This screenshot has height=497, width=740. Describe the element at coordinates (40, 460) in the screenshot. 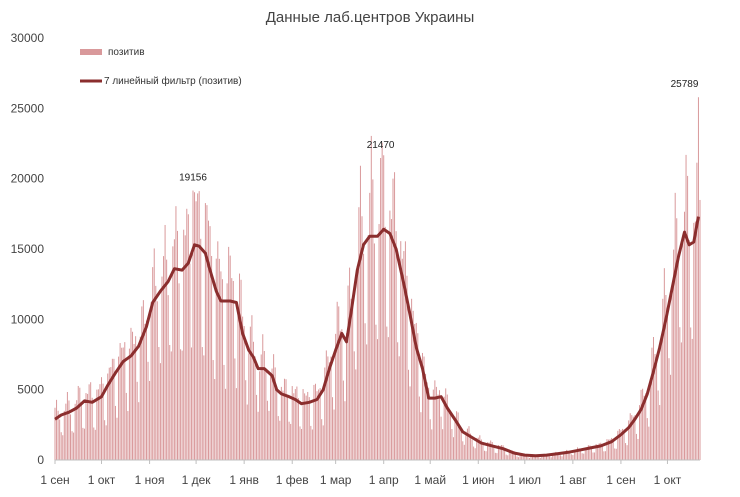

I see `y-tick-label: 0` at that location.